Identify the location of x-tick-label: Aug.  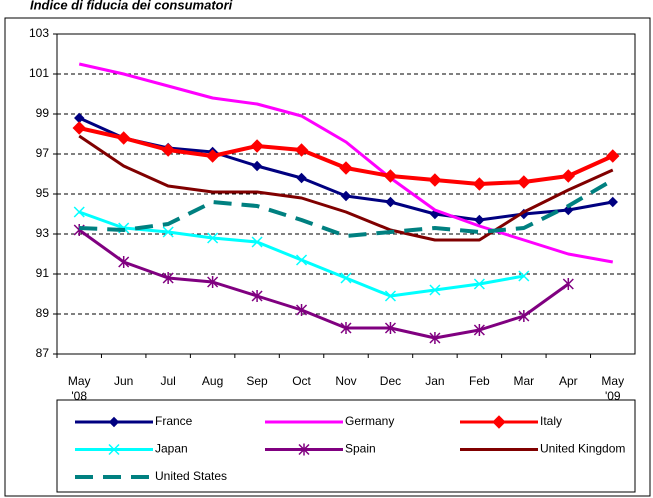
(212, 381).